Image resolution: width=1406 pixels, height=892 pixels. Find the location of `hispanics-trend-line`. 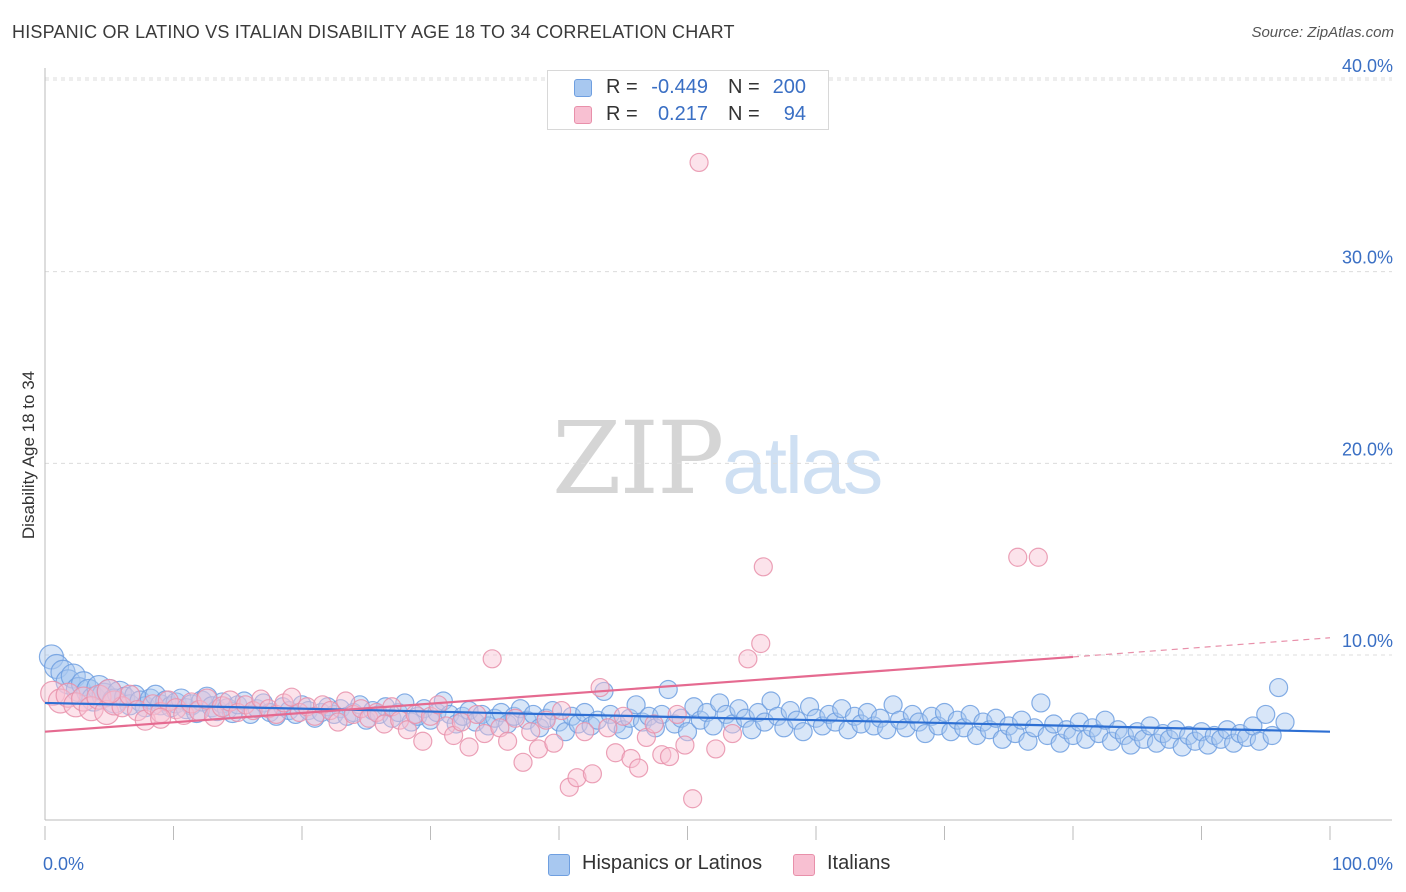

hispanics-trend-line is located at coordinates (687, 717).